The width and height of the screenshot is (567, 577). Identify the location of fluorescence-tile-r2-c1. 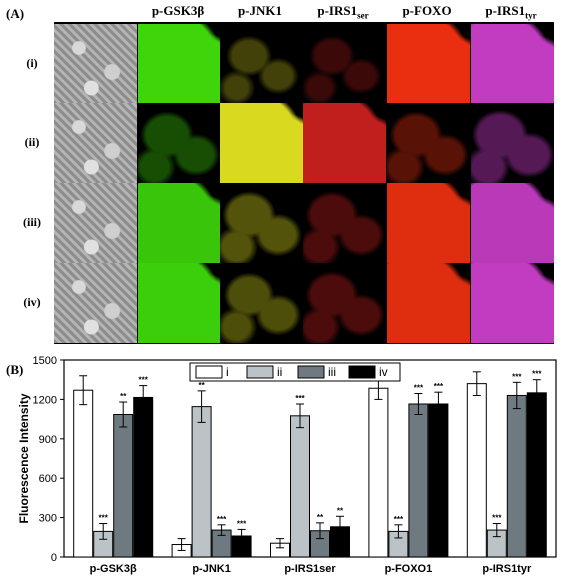
(179, 143).